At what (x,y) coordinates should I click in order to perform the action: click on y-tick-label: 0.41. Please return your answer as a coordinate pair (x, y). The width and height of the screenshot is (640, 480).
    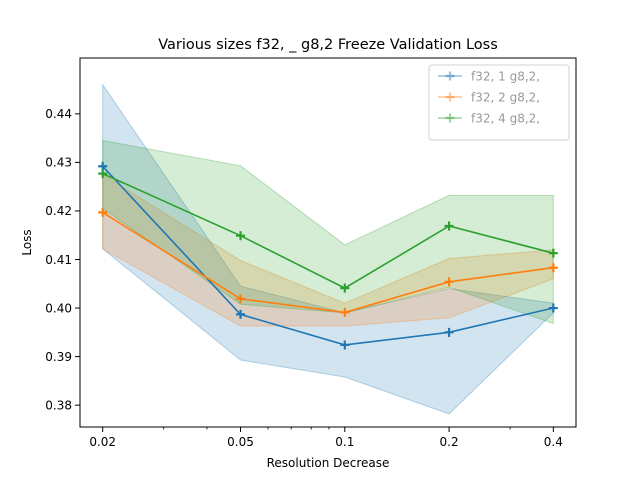
    Looking at the image, I should click on (58, 260).